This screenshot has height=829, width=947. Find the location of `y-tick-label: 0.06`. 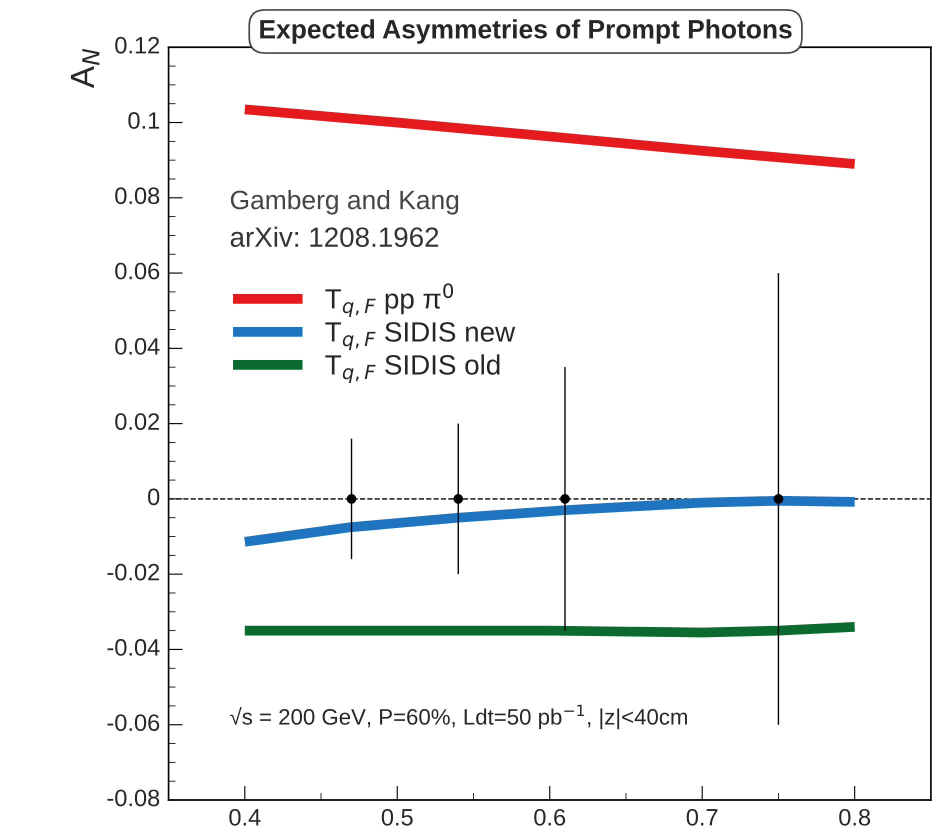

y-tick-label: 0.06 is located at coordinates (137, 271).